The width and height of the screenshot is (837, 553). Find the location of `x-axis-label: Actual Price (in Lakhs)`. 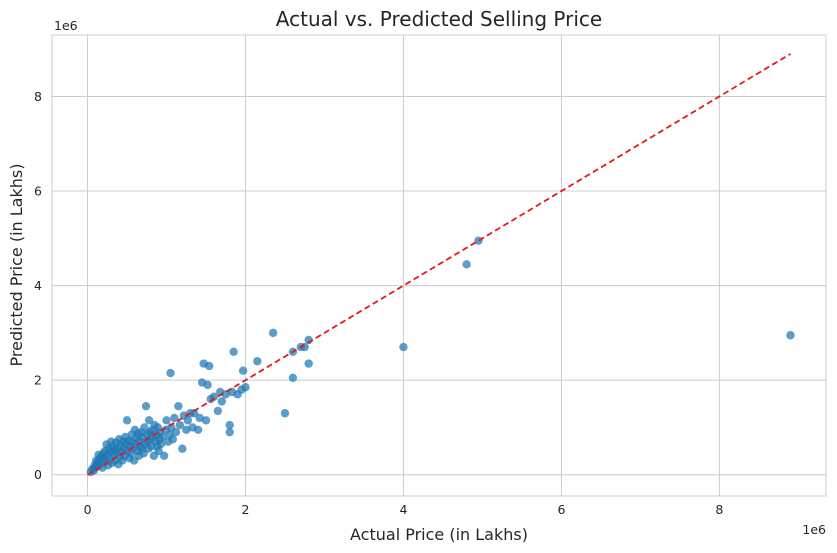

x-axis-label: Actual Price (in Lakhs) is located at coordinates (439, 534).